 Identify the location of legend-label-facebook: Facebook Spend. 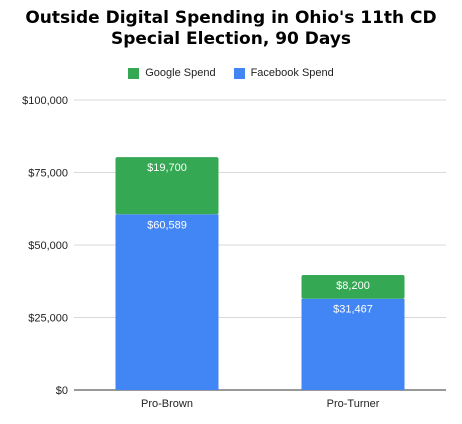
(292, 73).